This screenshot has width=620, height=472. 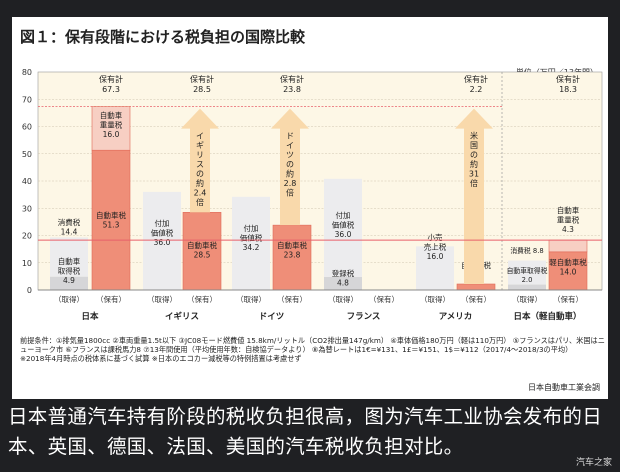 I want to click on country-label: ドイツ, so click(x=272, y=317).